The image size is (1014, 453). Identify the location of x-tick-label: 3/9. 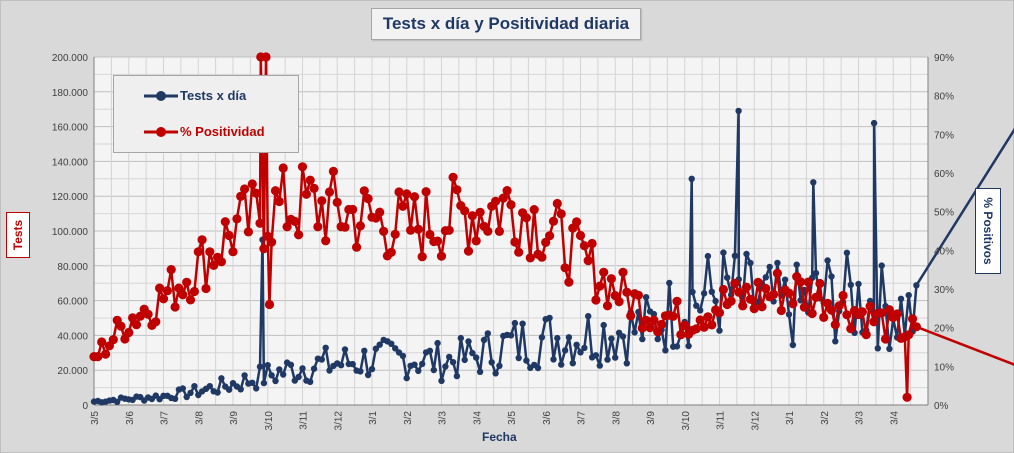
(234, 418).